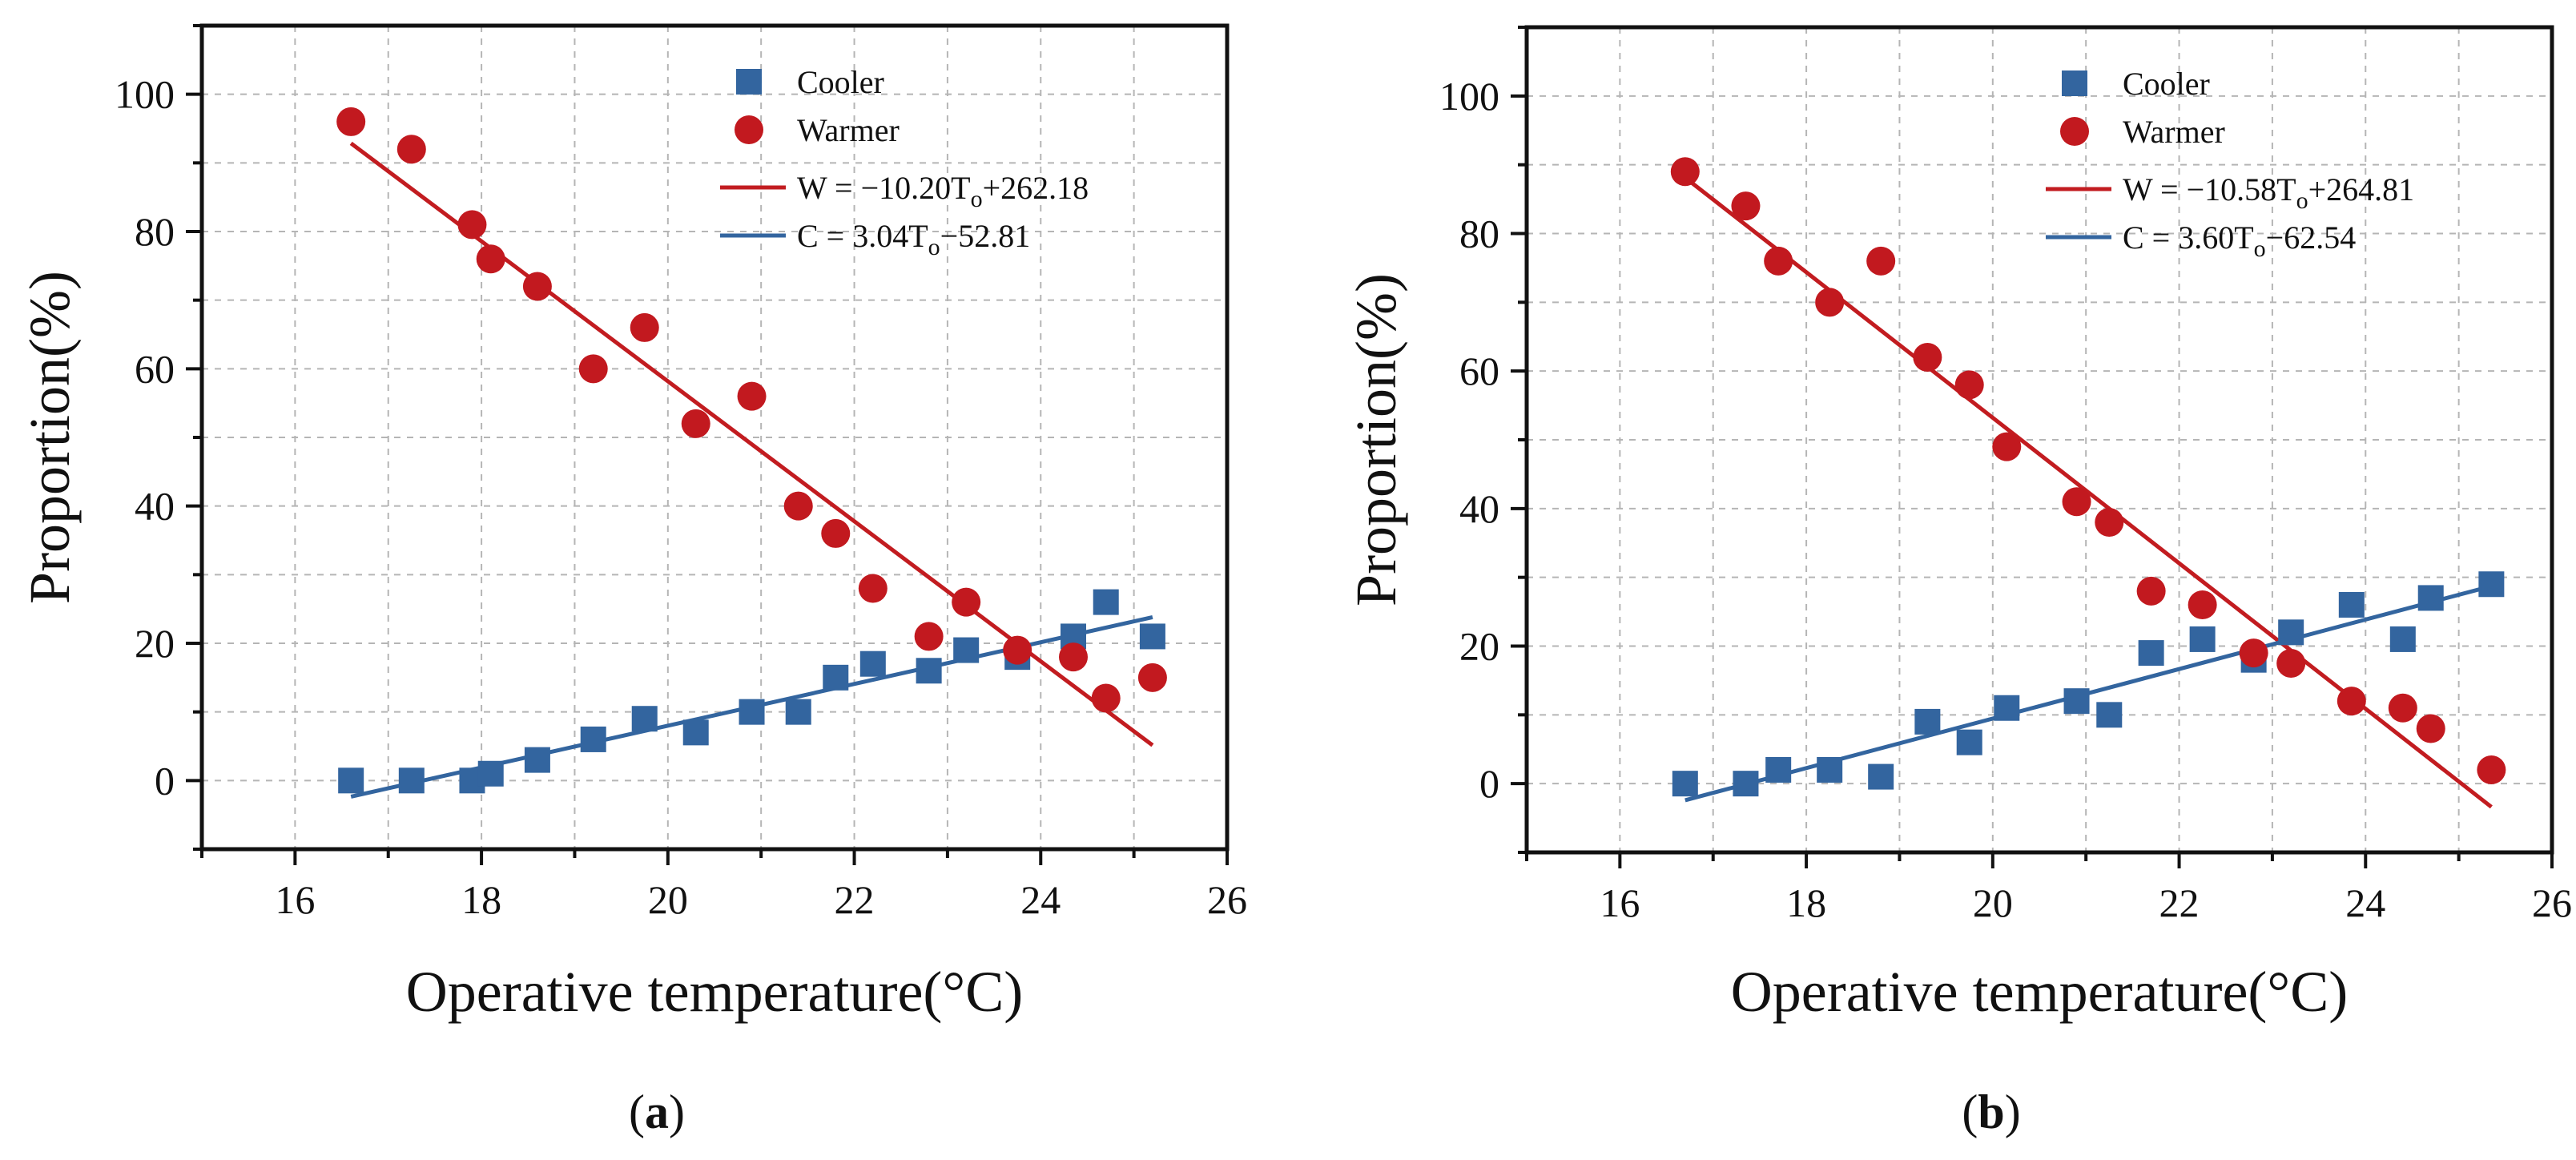 This screenshot has height=1160, width=2576. What do you see at coordinates (749, 82) in the screenshot?
I see `legend-cooler-marker` at bounding box center [749, 82].